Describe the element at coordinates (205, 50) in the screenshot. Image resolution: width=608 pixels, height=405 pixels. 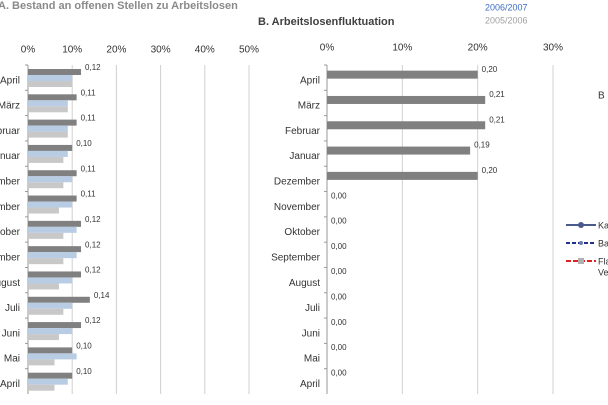
I see `x-tick-label: 40%` at that location.